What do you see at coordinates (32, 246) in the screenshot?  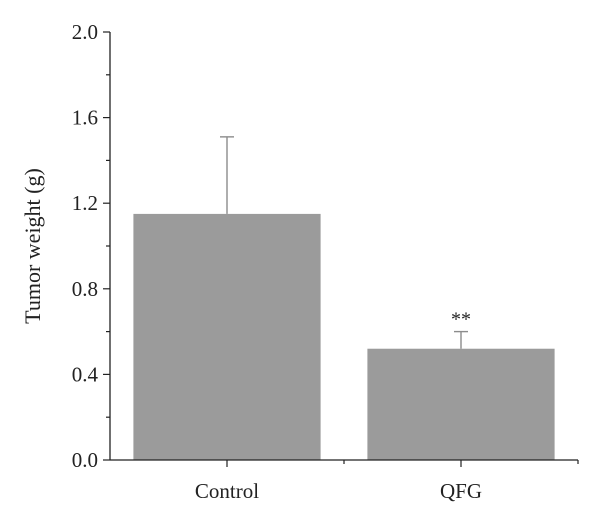 I see `y-axis-label: Tumor weight (g)` at bounding box center [32, 246].